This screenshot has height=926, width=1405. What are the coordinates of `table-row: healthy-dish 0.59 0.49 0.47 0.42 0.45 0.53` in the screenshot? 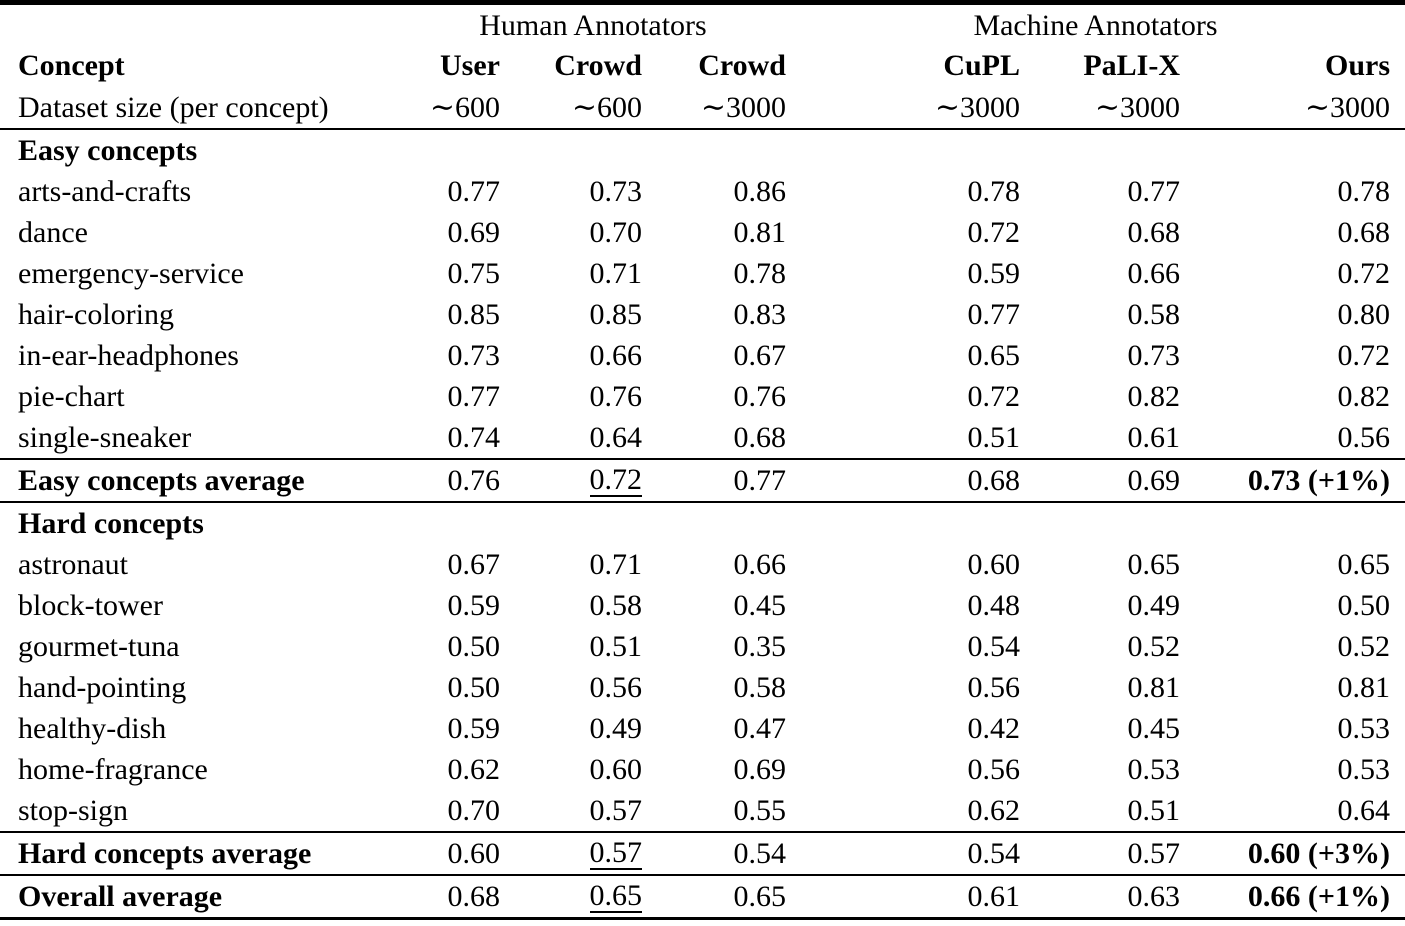 It's located at (702, 728).